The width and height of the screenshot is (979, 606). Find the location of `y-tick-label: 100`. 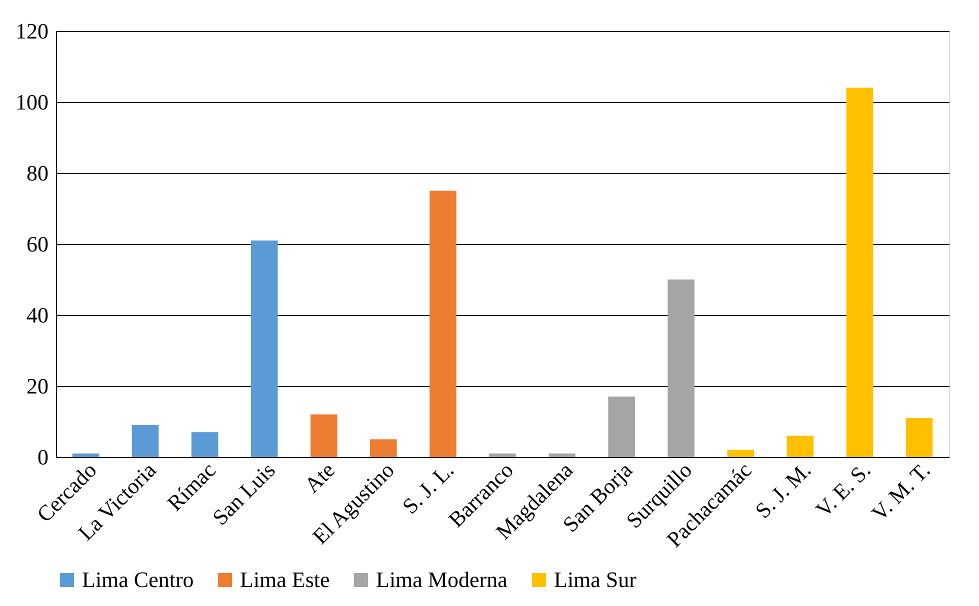

y-tick-label: 100 is located at coordinates (32, 102).